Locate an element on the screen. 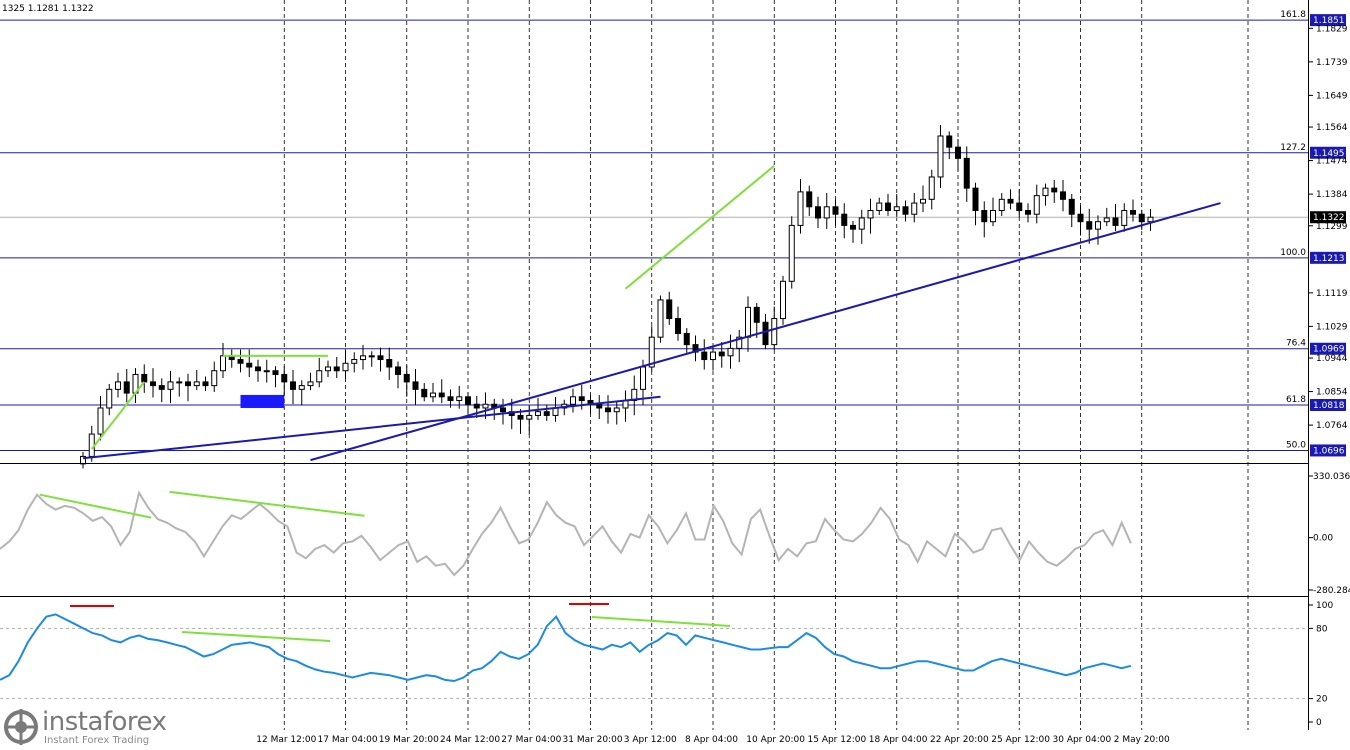 Image resolution: width=1350 pixels, height=750 pixels. time-label: 30 Apr 04:00 is located at coordinates (1082, 740).